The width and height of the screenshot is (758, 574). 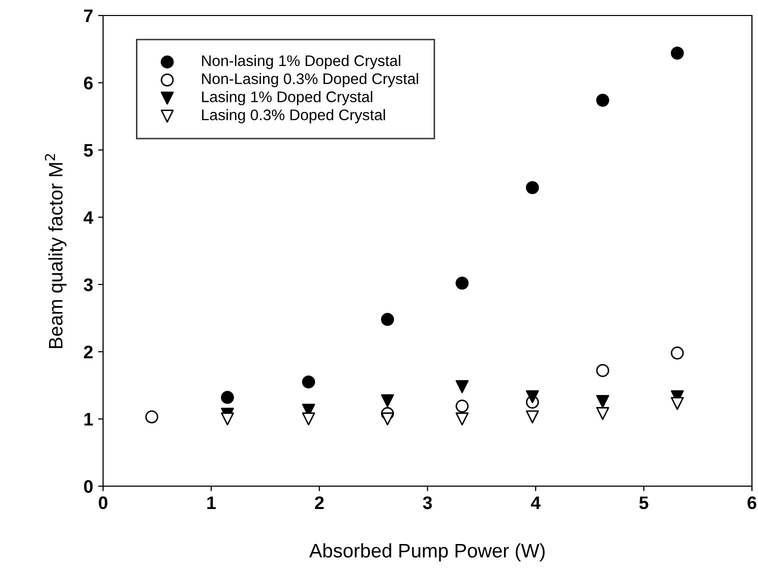 What do you see at coordinates (89, 217) in the screenshot?
I see `y-tick-label: 4` at bounding box center [89, 217].